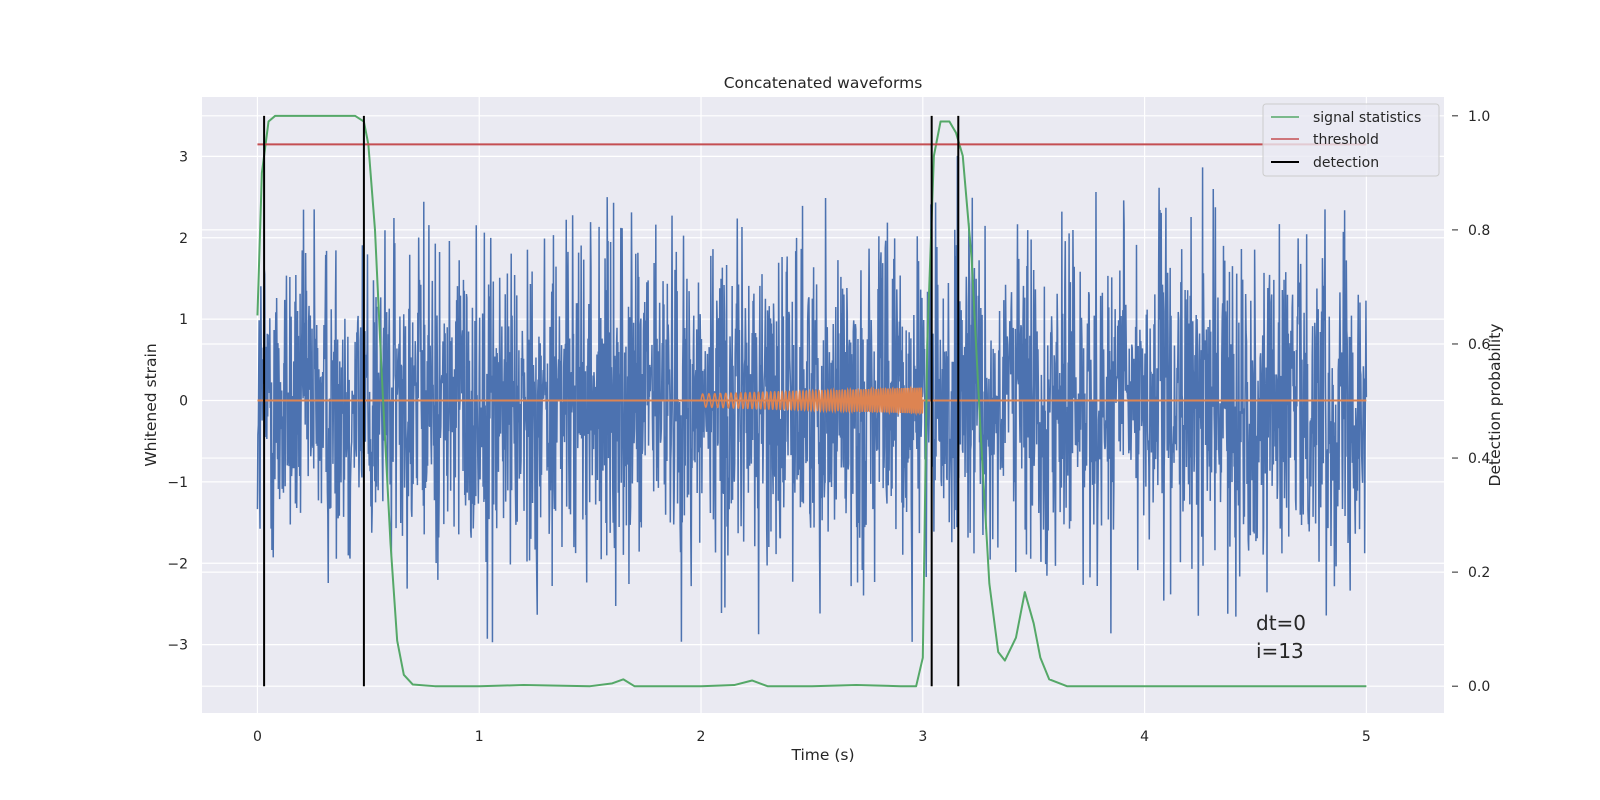 The image size is (1600, 800). I want to click on x-tick-label: 5, so click(1366, 737).